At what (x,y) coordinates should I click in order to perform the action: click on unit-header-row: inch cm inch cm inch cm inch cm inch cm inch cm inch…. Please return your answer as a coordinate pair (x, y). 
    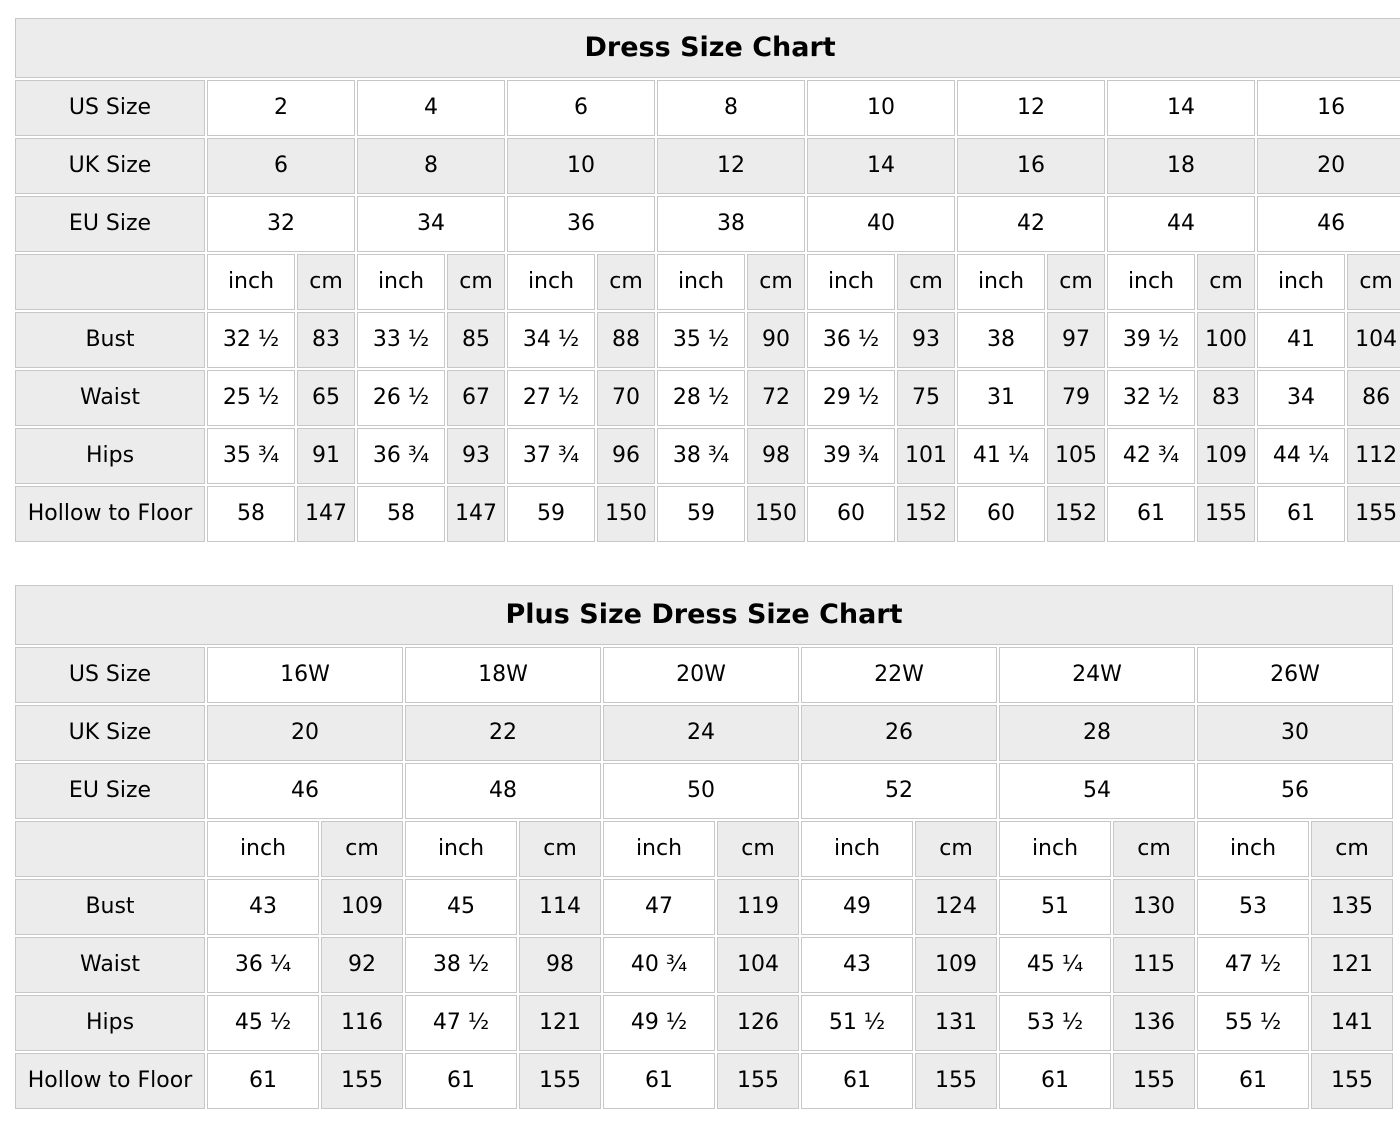
    Looking at the image, I should click on (707, 282).